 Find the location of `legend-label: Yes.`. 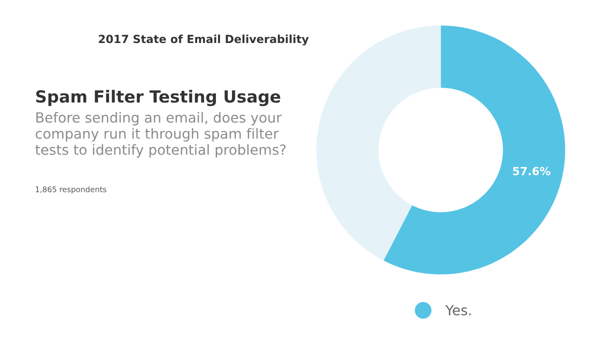

legend-label: Yes. is located at coordinates (458, 310).